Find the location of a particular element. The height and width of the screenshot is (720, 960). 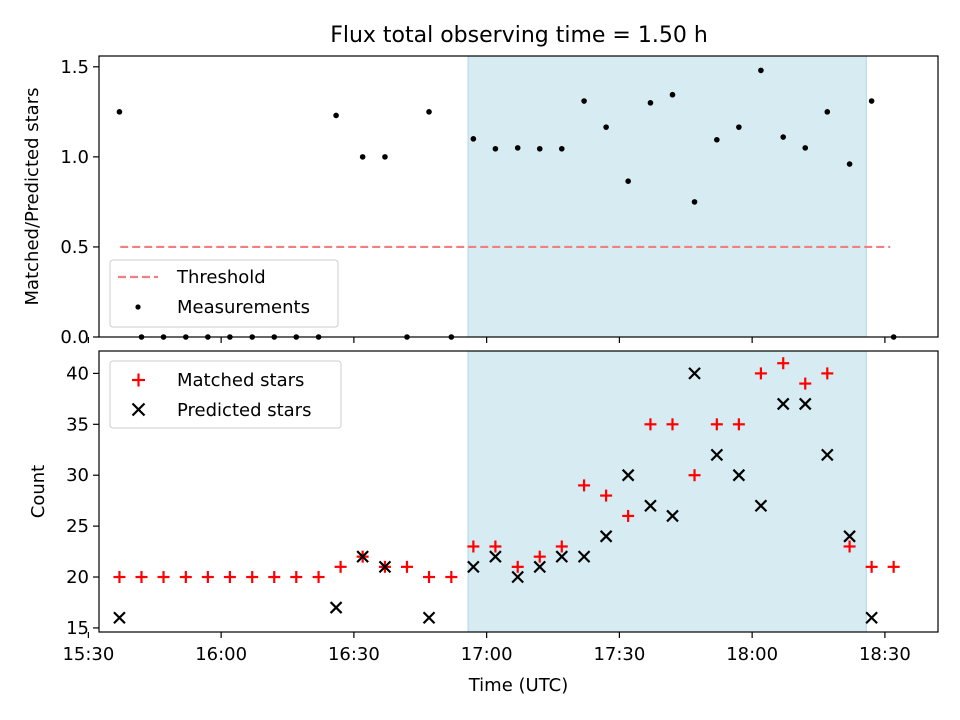

legend-matched-label: Matched stars is located at coordinates (240, 380).